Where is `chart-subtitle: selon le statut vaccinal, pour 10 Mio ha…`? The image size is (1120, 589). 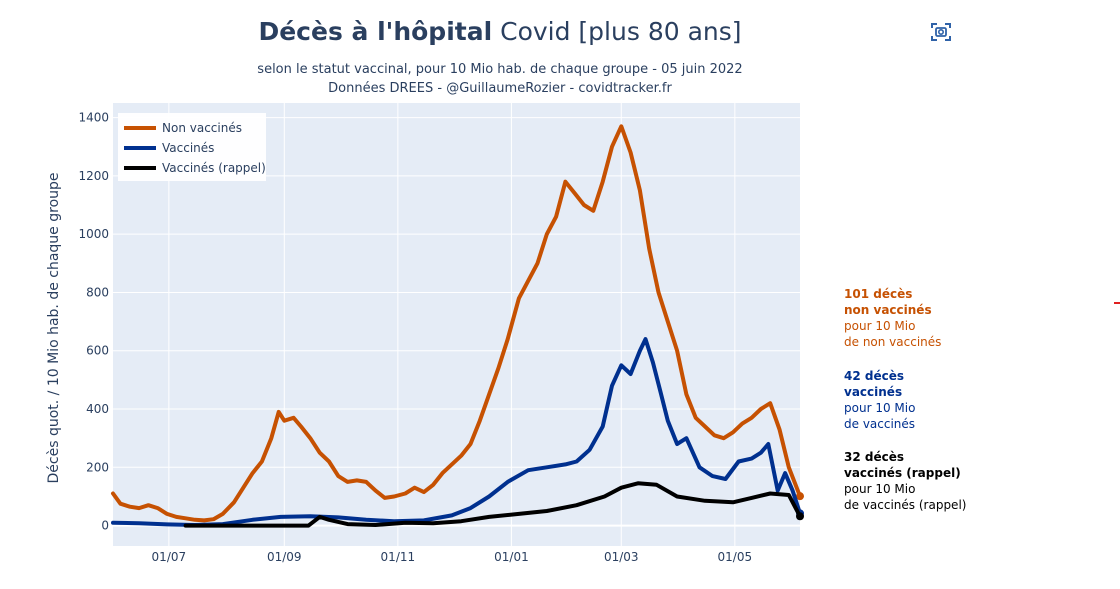
chart-subtitle: selon le statut vaccinal, pour 10 Mio ha… is located at coordinates (500, 79).